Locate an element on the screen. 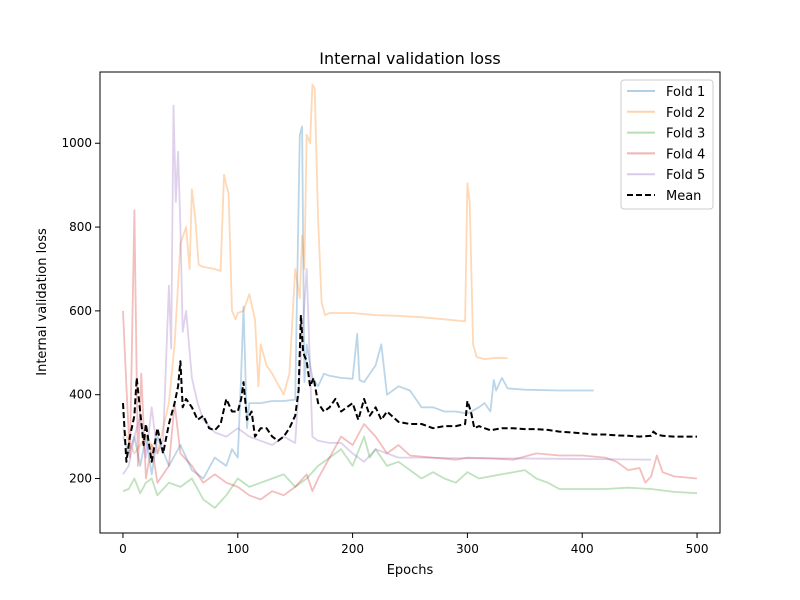  x-tick-label: 400 is located at coordinates (582, 549).